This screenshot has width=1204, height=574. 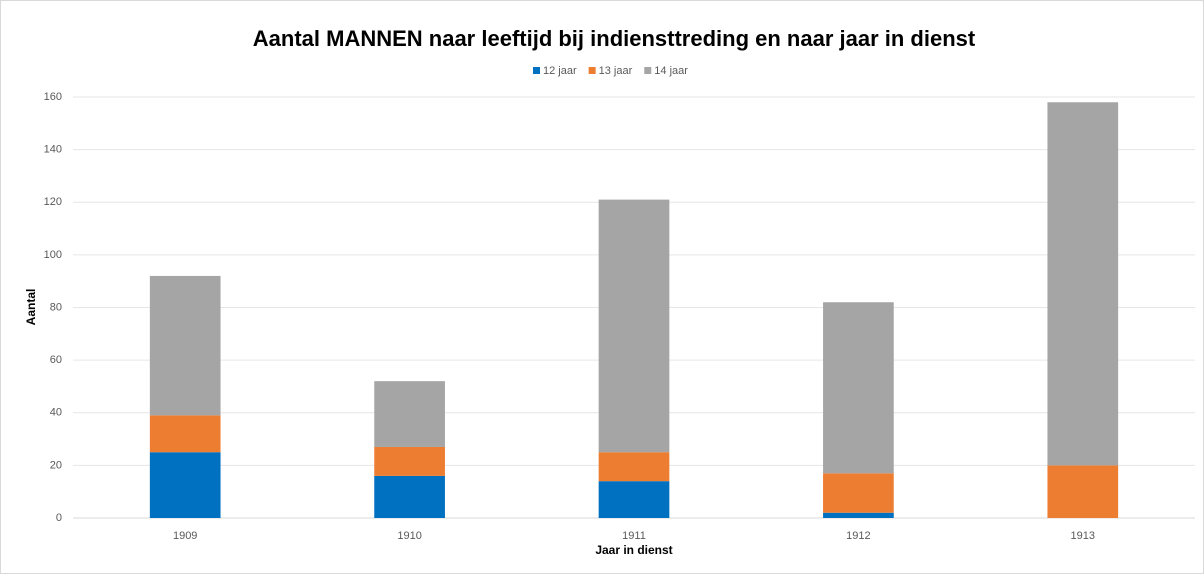 What do you see at coordinates (671, 71) in the screenshot?
I see `legend-label: 14 jaar` at bounding box center [671, 71].